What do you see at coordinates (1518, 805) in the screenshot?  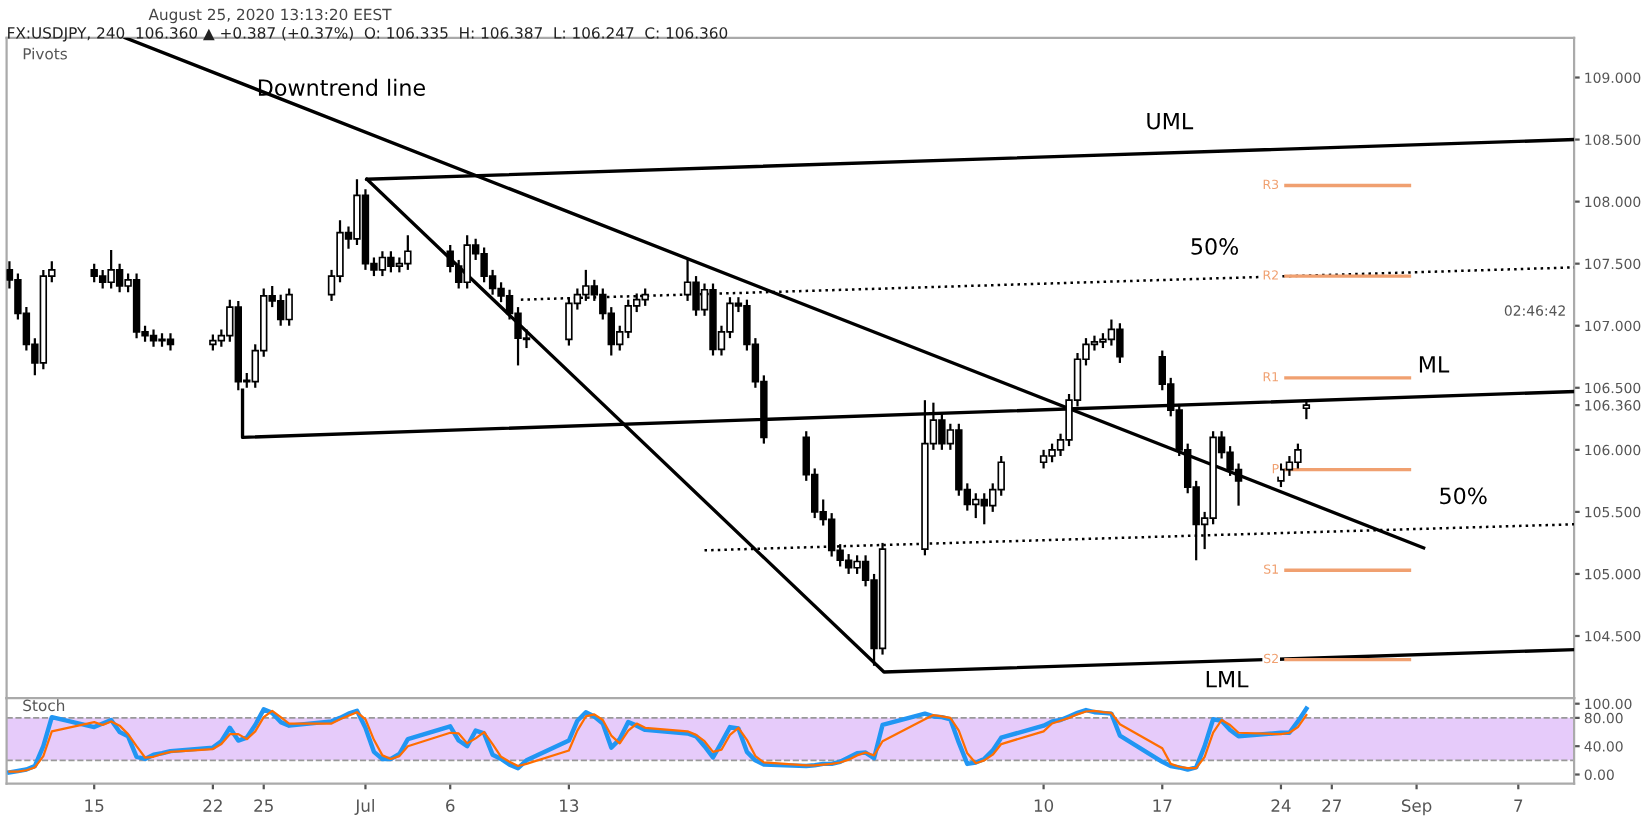 I see `x-tick-label: 7` at bounding box center [1518, 805].